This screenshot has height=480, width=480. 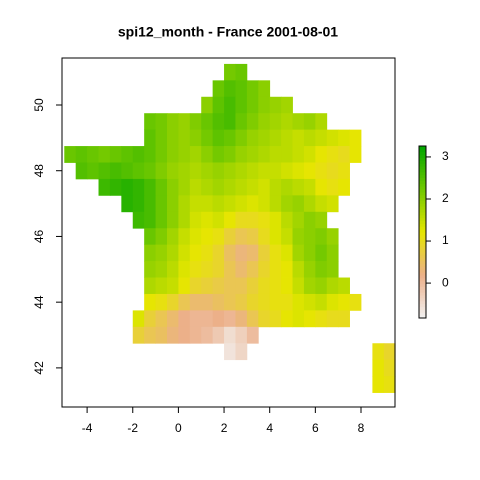 I want to click on y-tick-label: 50, so click(x=39, y=105).